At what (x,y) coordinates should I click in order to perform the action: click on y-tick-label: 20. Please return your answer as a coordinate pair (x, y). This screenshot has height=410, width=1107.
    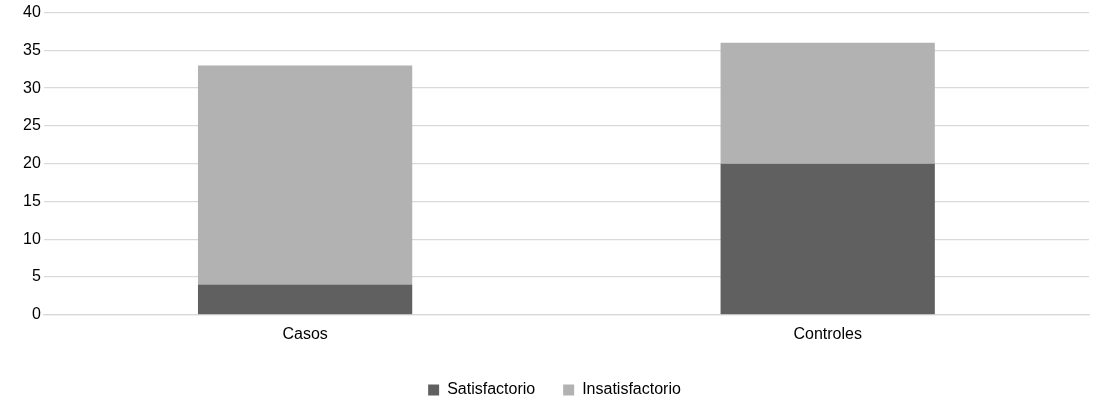
    Looking at the image, I should click on (32, 163).